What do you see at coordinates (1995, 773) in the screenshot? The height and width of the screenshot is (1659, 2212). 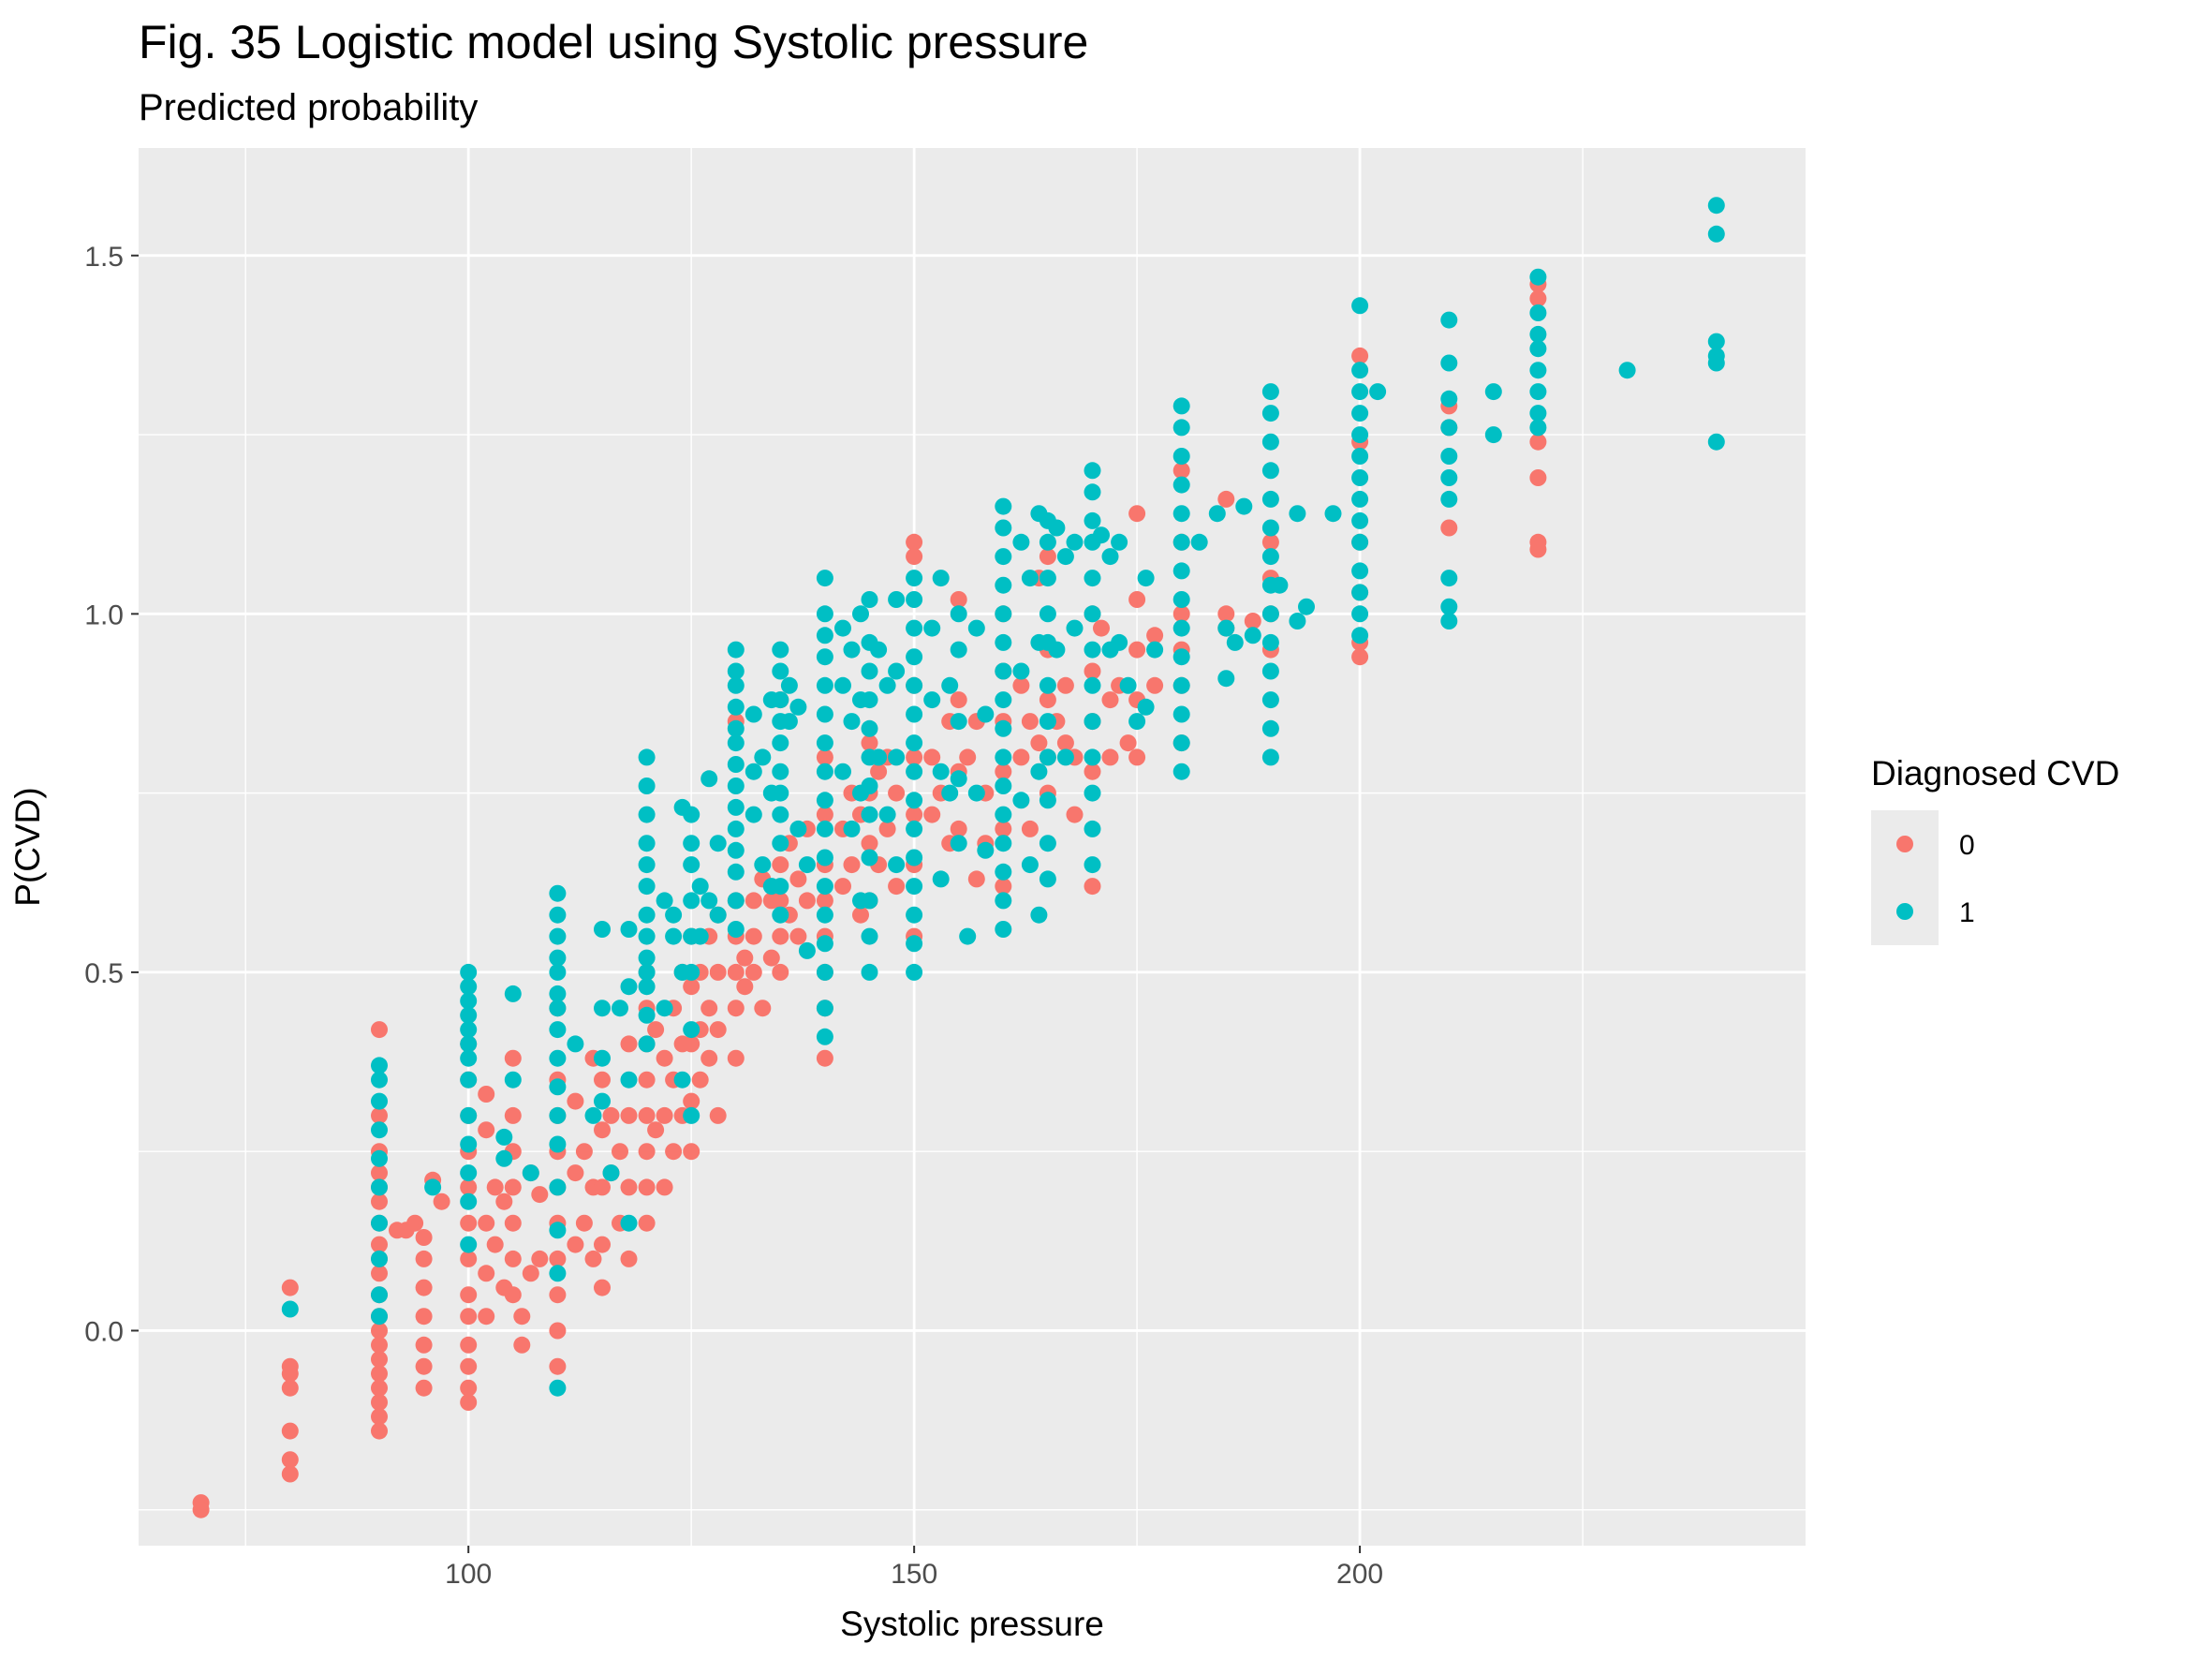 I see `legend-title: Diagnosed CVD` at bounding box center [1995, 773].